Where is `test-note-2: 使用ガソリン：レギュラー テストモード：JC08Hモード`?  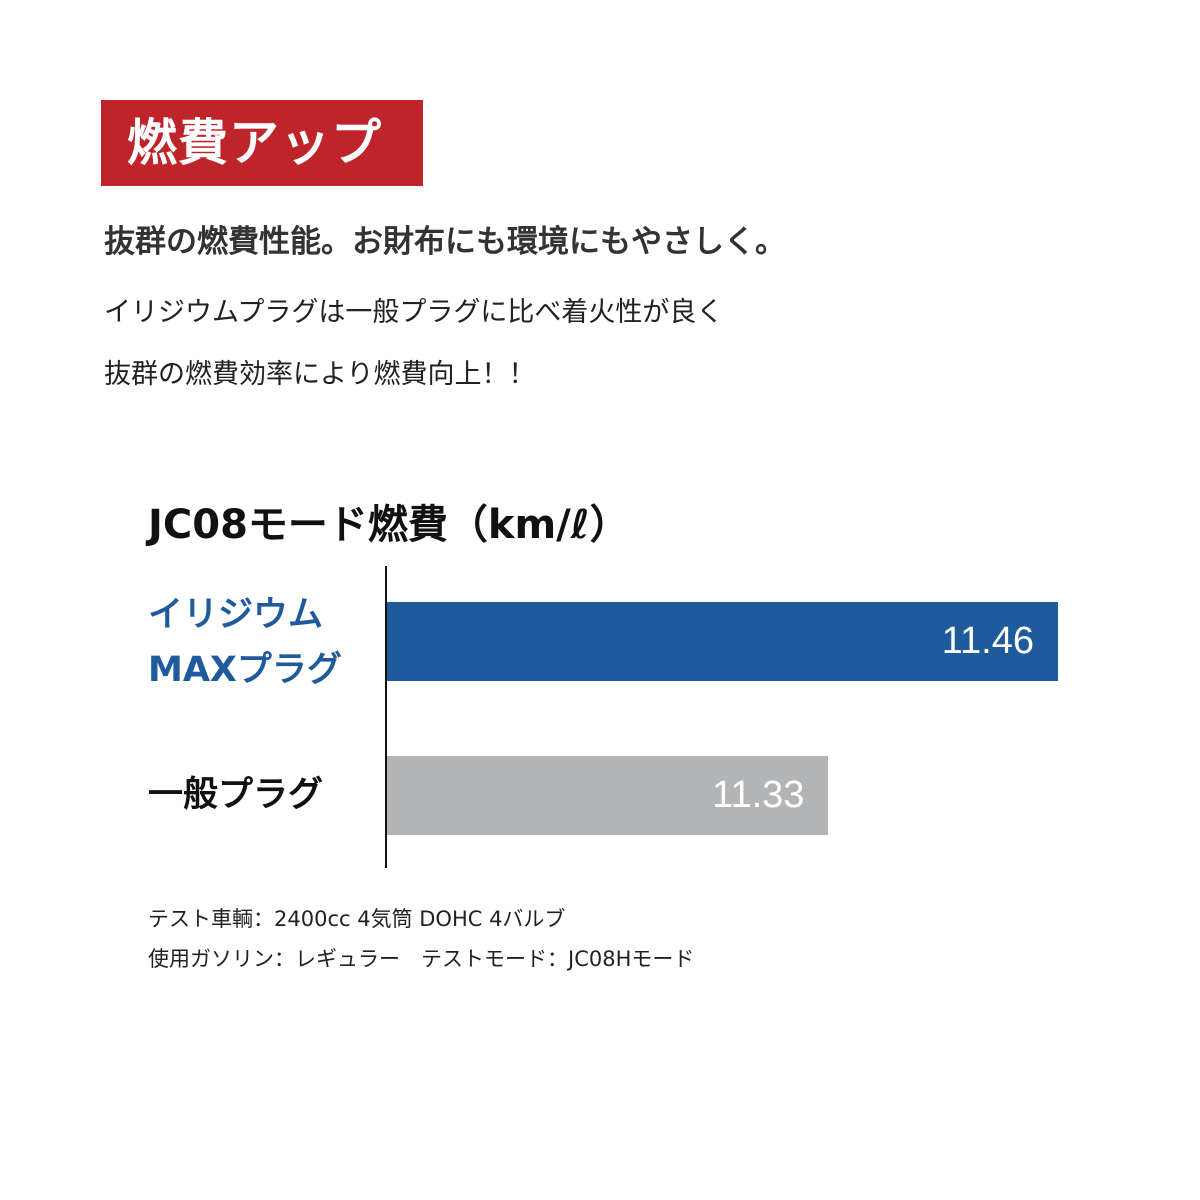
test-note-2: 使用ガソリン：レギュラー テストモード：JC08Hモード is located at coordinates (421, 959).